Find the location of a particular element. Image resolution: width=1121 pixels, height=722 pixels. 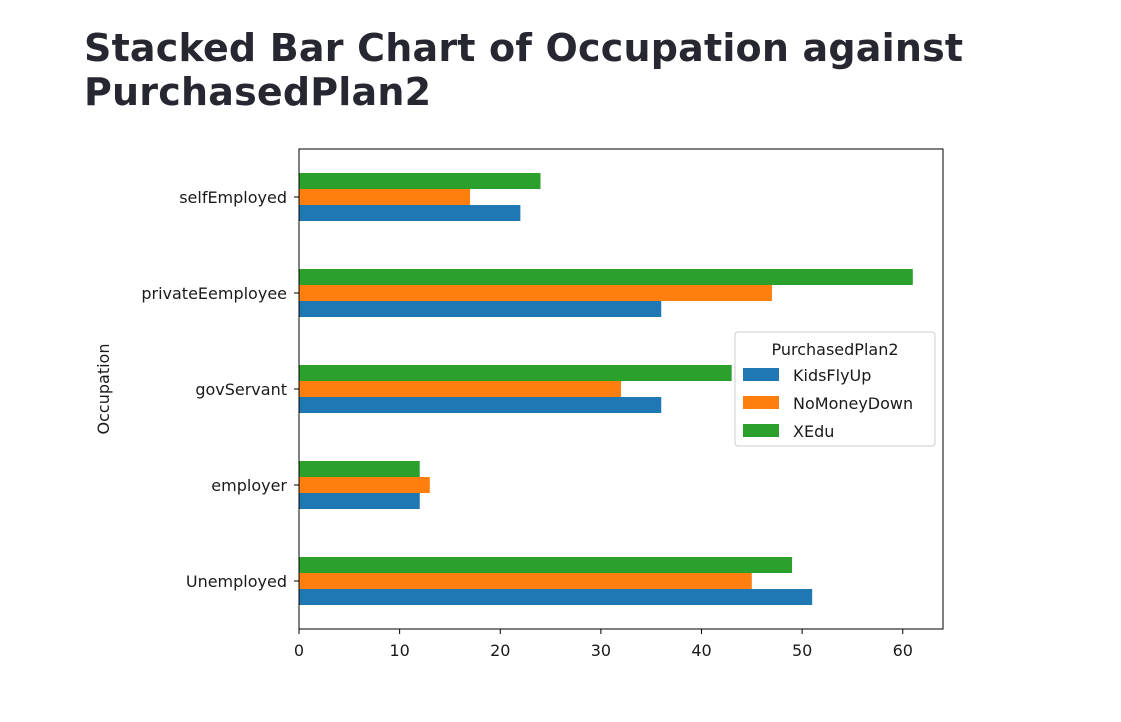

bar-self-employed-no-money-down is located at coordinates (385, 197).